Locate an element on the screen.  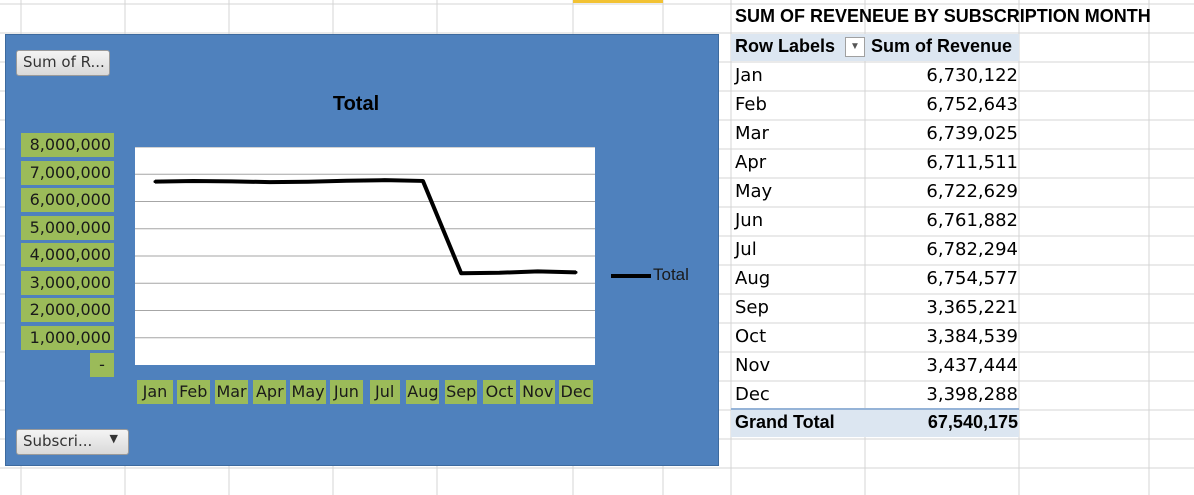
pivot-row-value: 6,752,643 is located at coordinates (972, 104).